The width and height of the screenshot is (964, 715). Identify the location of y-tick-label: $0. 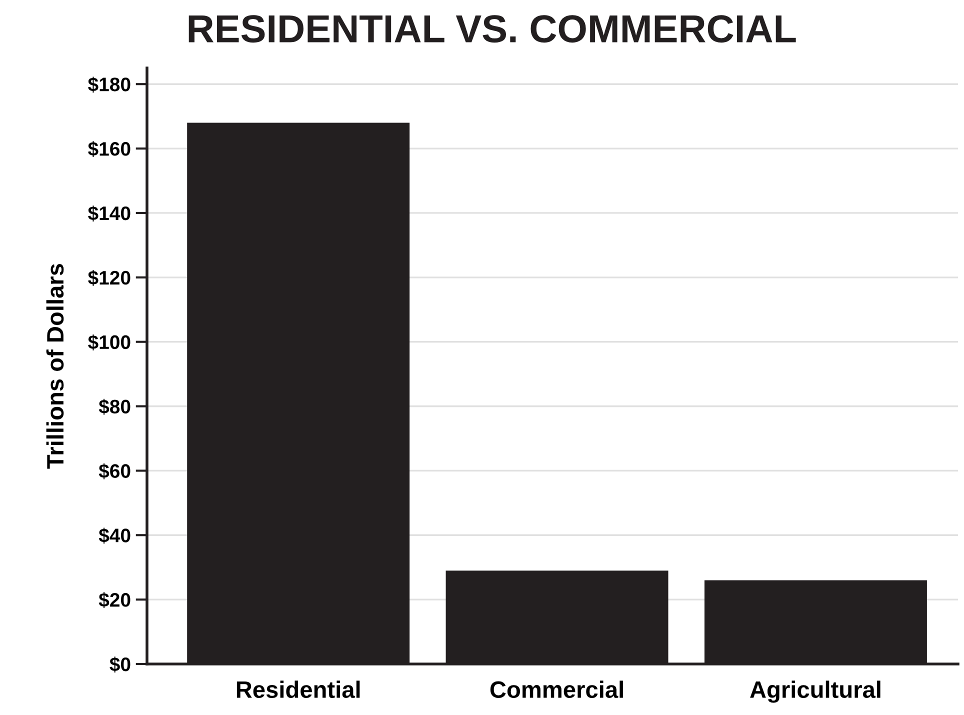
(120, 664).